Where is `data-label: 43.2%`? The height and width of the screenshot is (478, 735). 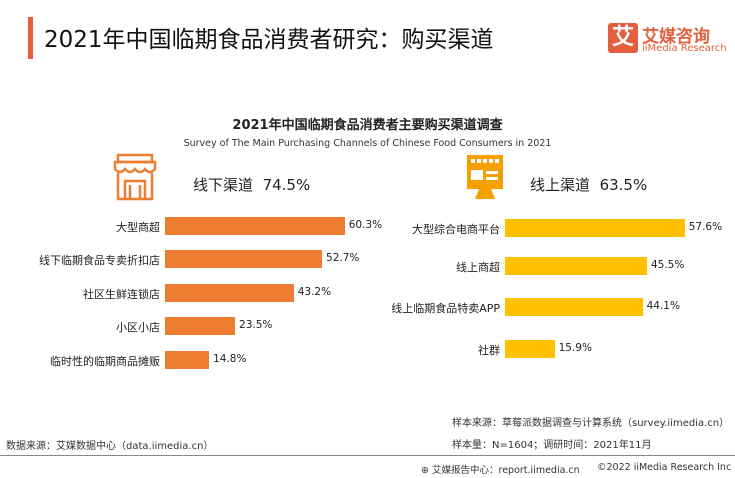
data-label: 43.2% is located at coordinates (314, 292).